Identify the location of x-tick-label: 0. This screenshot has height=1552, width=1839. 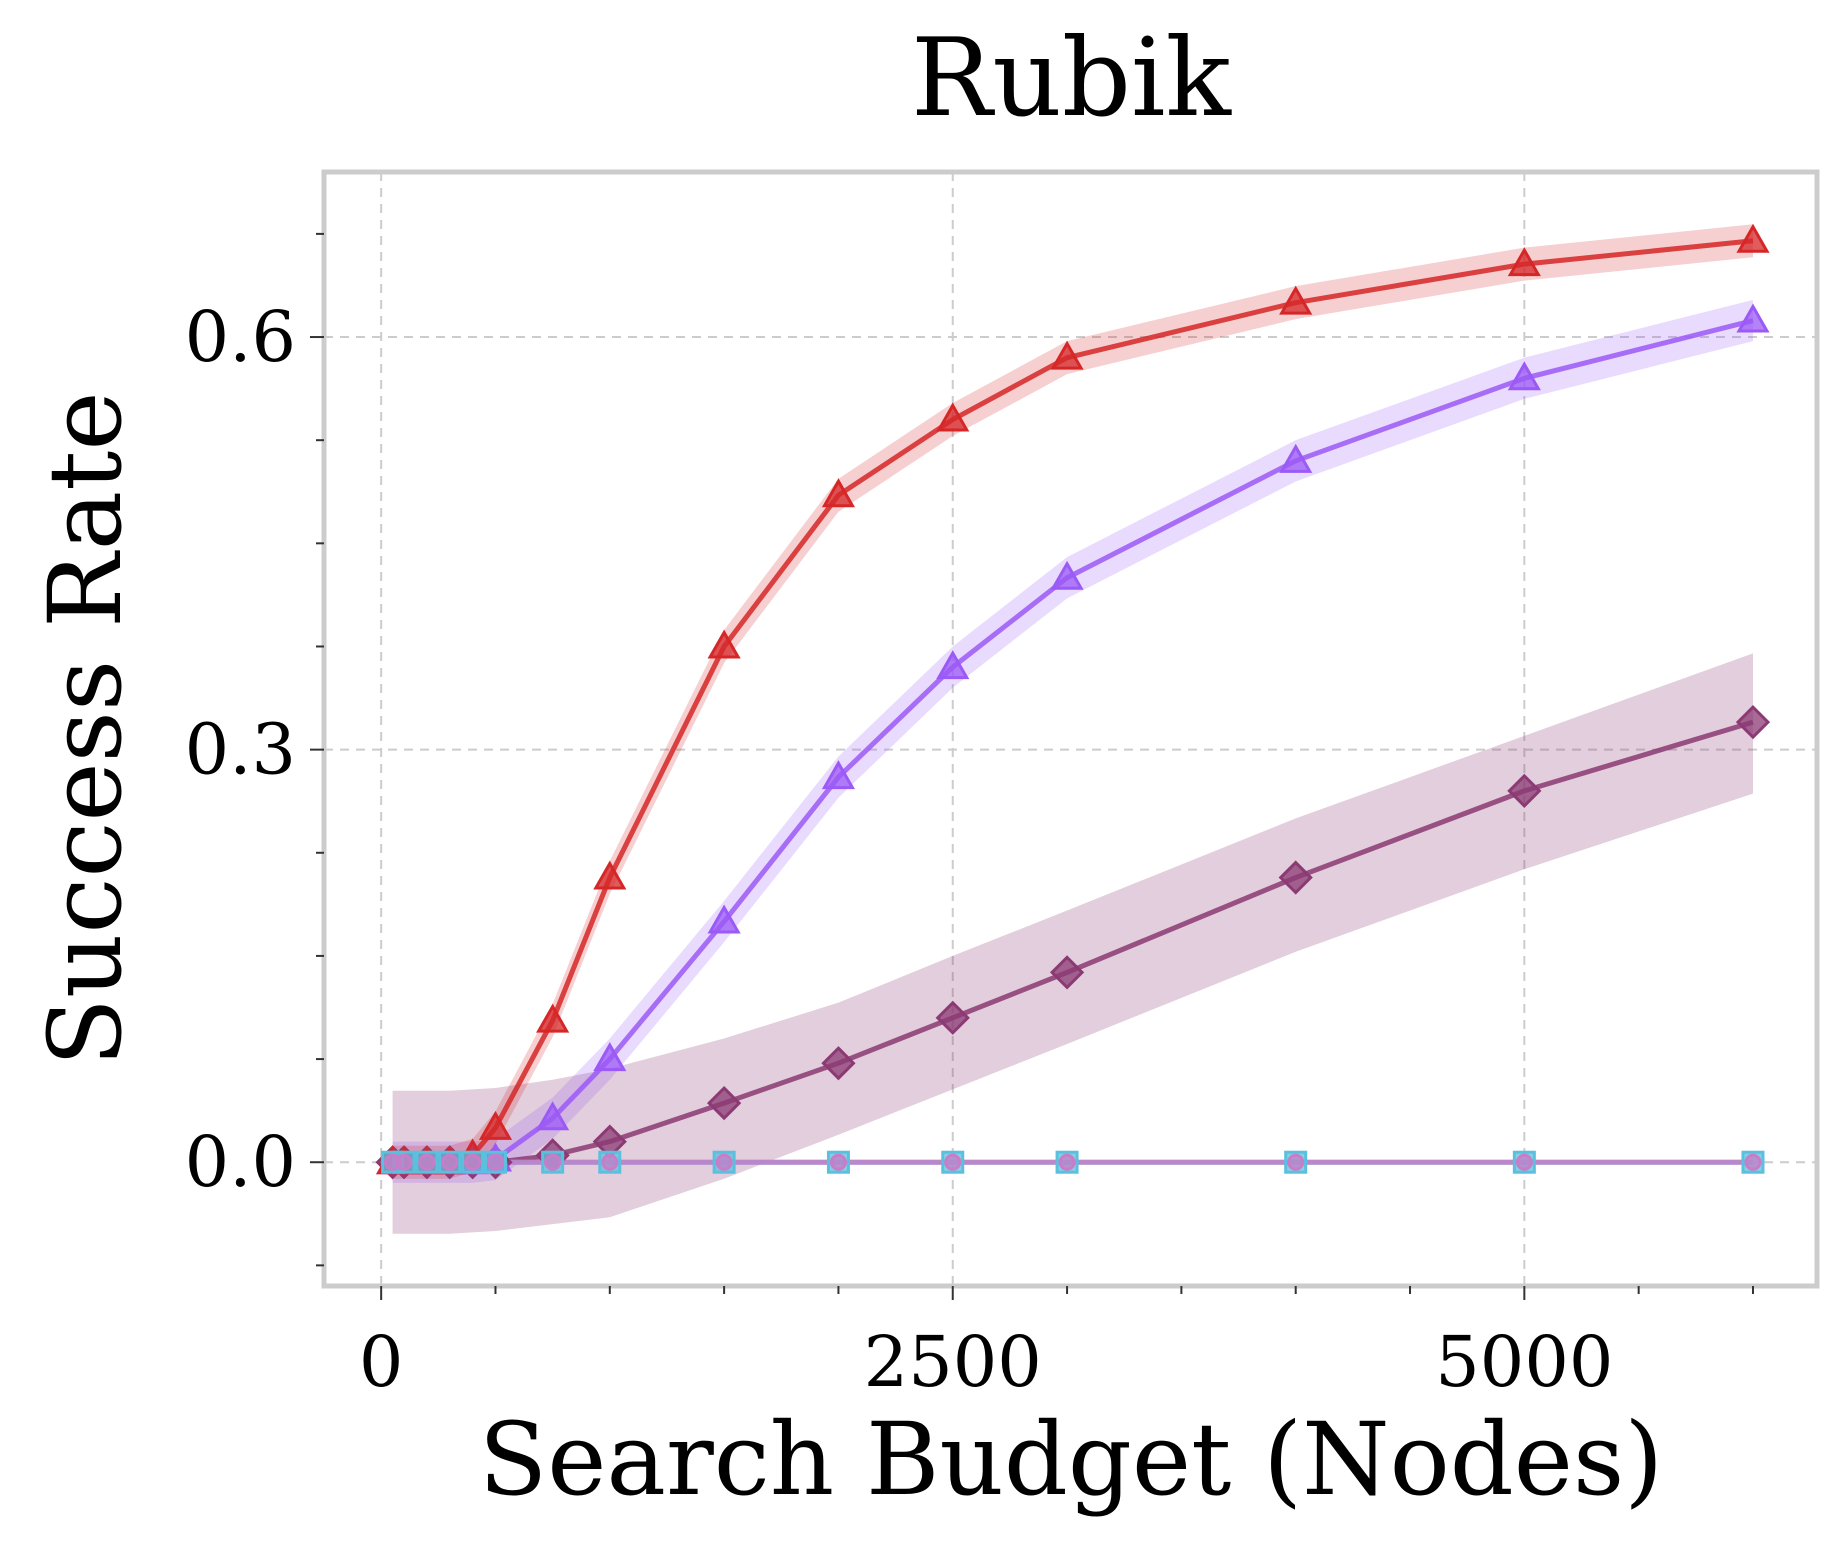
(381, 1362).